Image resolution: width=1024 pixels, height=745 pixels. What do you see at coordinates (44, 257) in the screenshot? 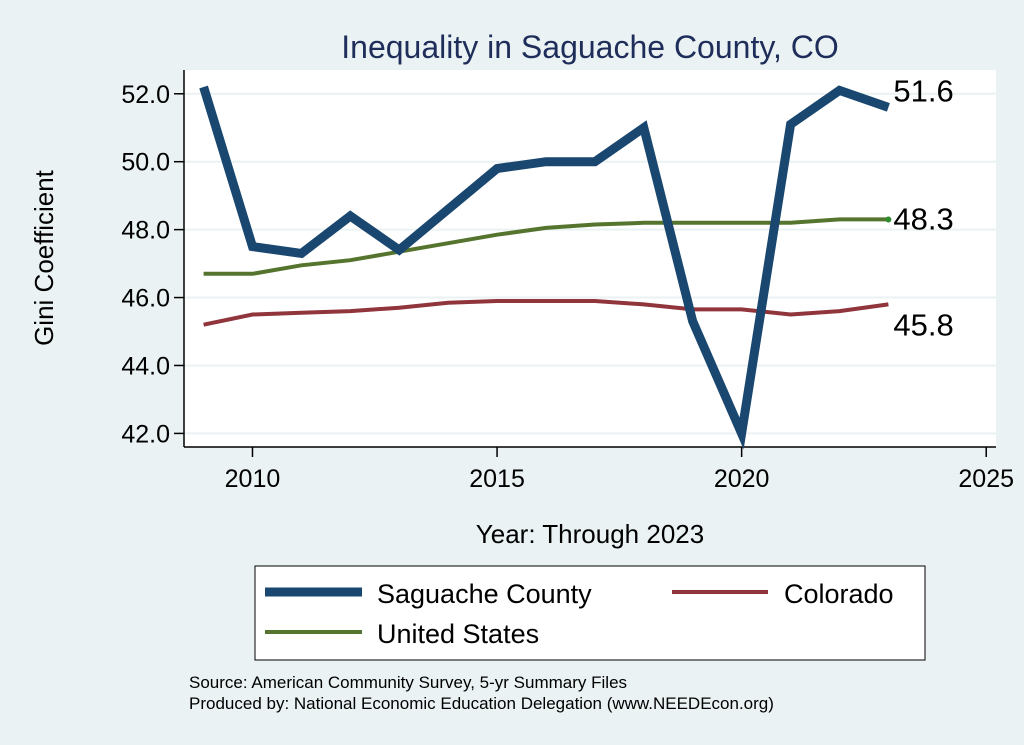
I see `y-axis-label: Gini Coefficient` at bounding box center [44, 257].